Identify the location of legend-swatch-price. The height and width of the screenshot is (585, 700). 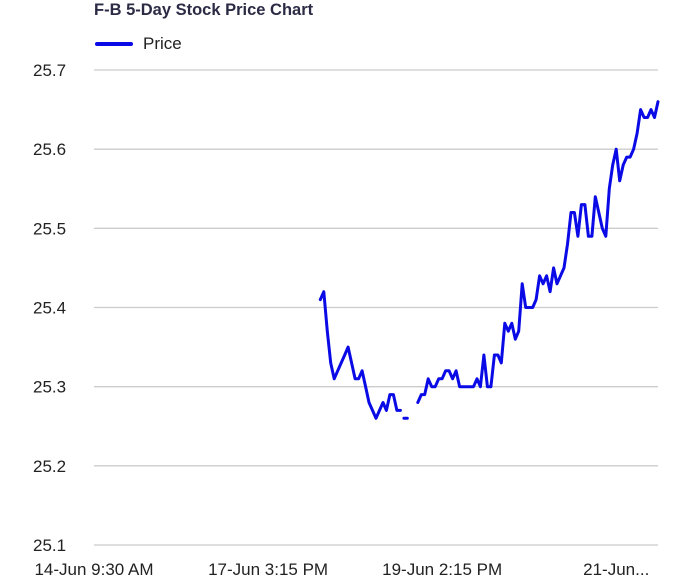
(114, 44).